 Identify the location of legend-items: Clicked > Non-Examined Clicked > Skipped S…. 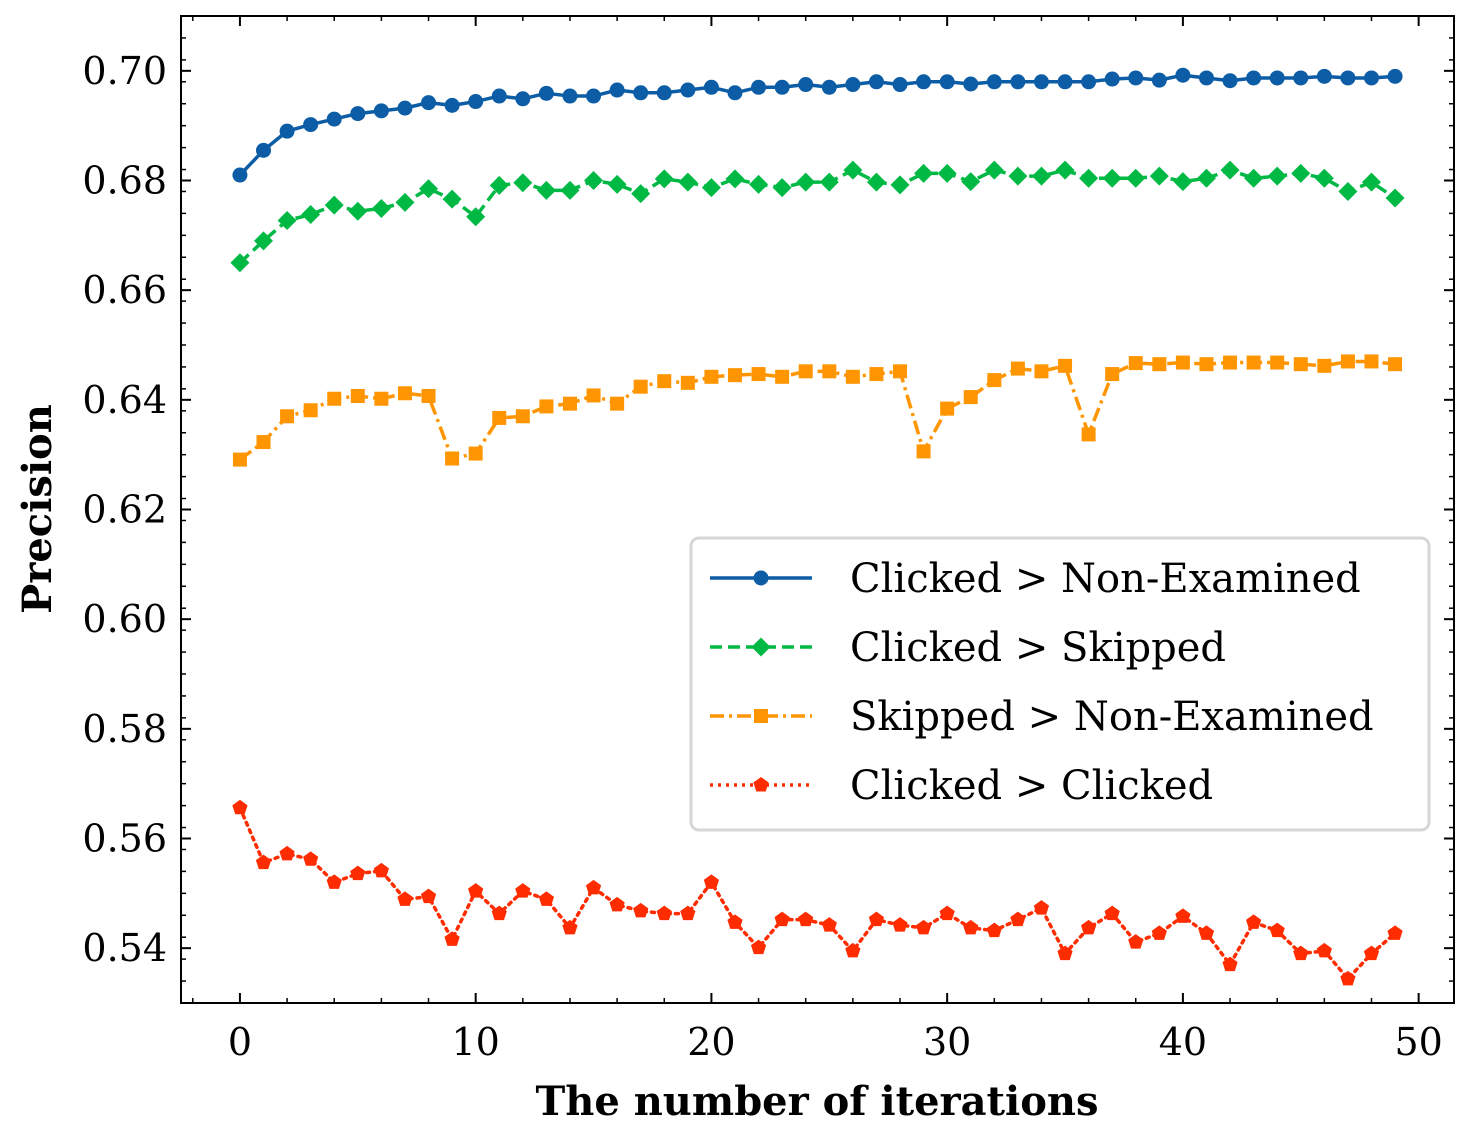
(1042, 682).